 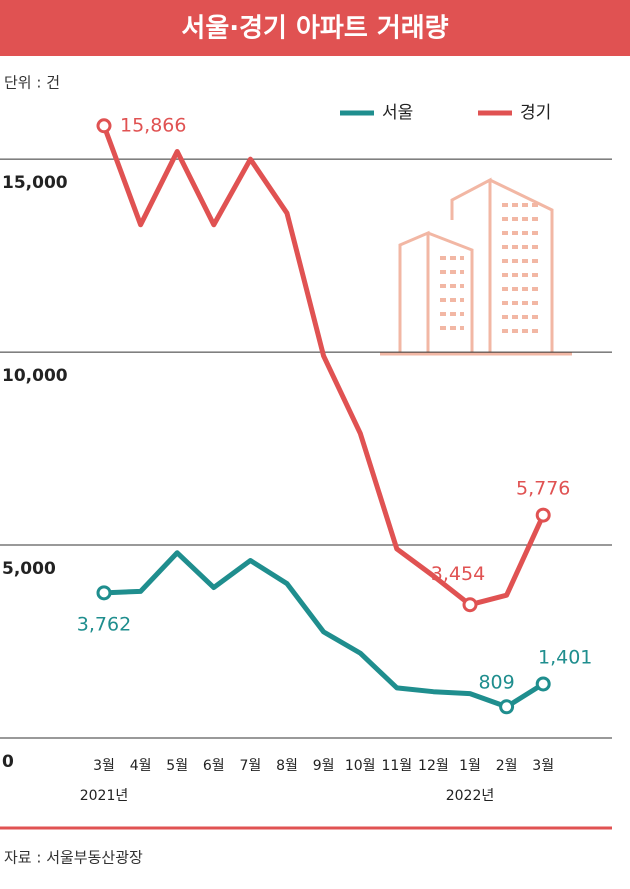 What do you see at coordinates (507, 766) in the screenshot?
I see `x-tick-label: 2월` at bounding box center [507, 766].